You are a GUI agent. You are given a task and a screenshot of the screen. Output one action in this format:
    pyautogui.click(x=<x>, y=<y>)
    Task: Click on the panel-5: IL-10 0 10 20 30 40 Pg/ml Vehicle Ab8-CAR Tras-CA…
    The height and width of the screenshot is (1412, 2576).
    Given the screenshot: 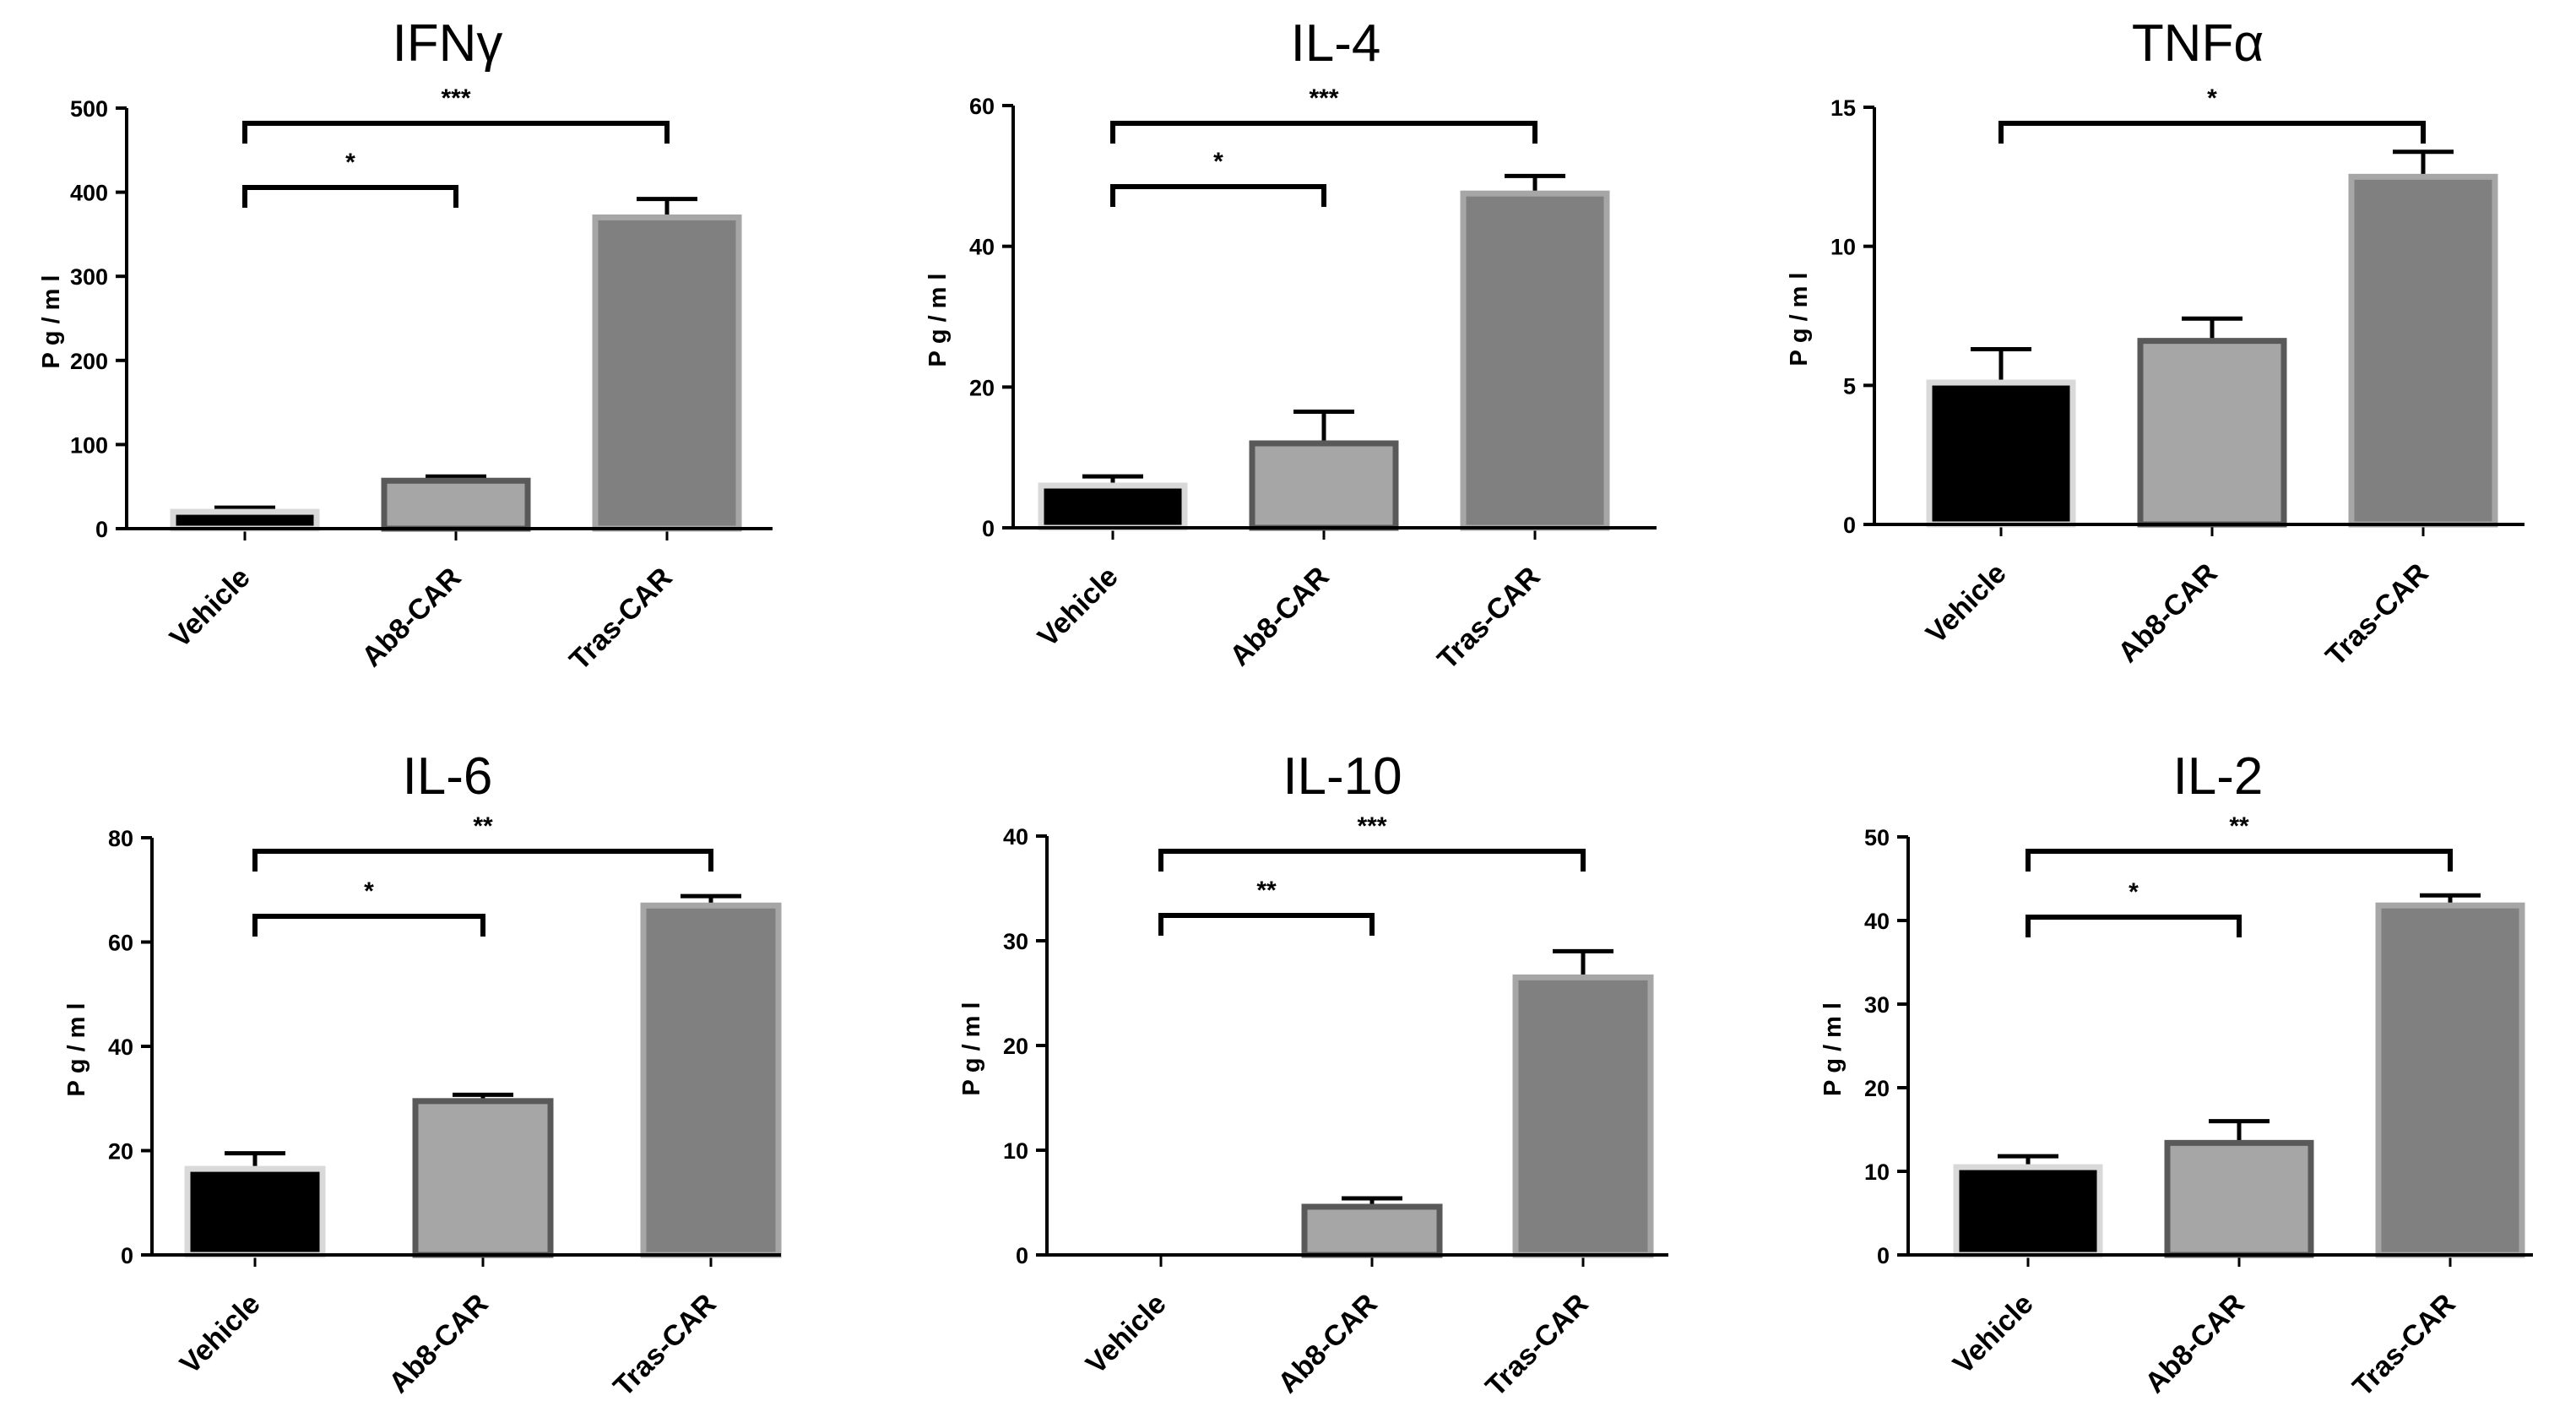 What is the action you would take?
    pyautogui.click(x=1313, y=1075)
    